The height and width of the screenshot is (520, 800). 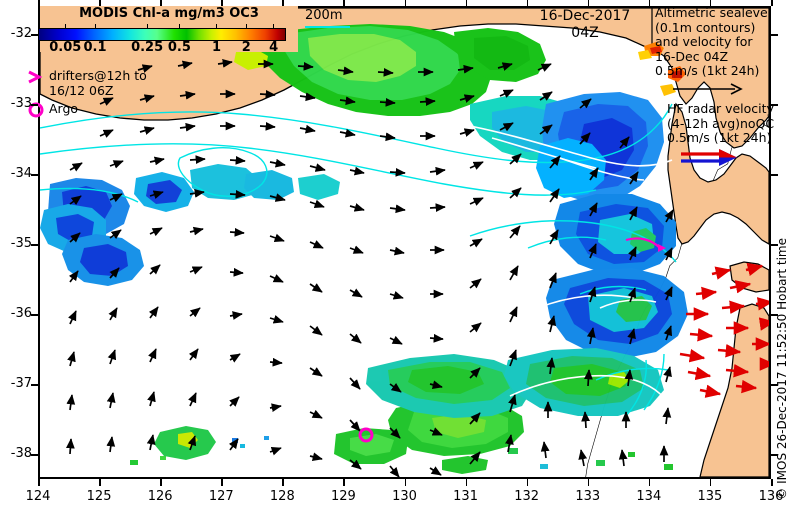 I want to click on hfradar-legend-l2: (4-12h avg)noQC, so click(x=721, y=123).